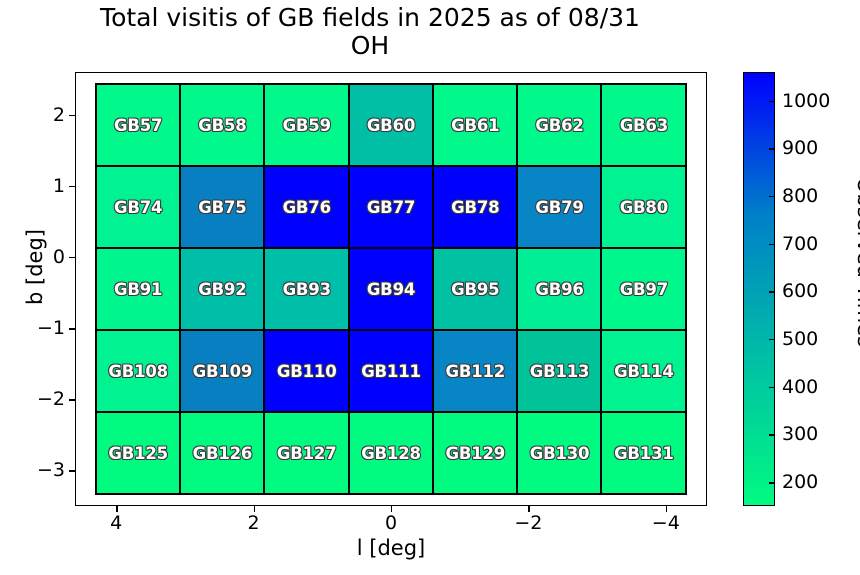 The image size is (860, 575). I want to click on heatmap-cell: GB111, so click(391, 371).